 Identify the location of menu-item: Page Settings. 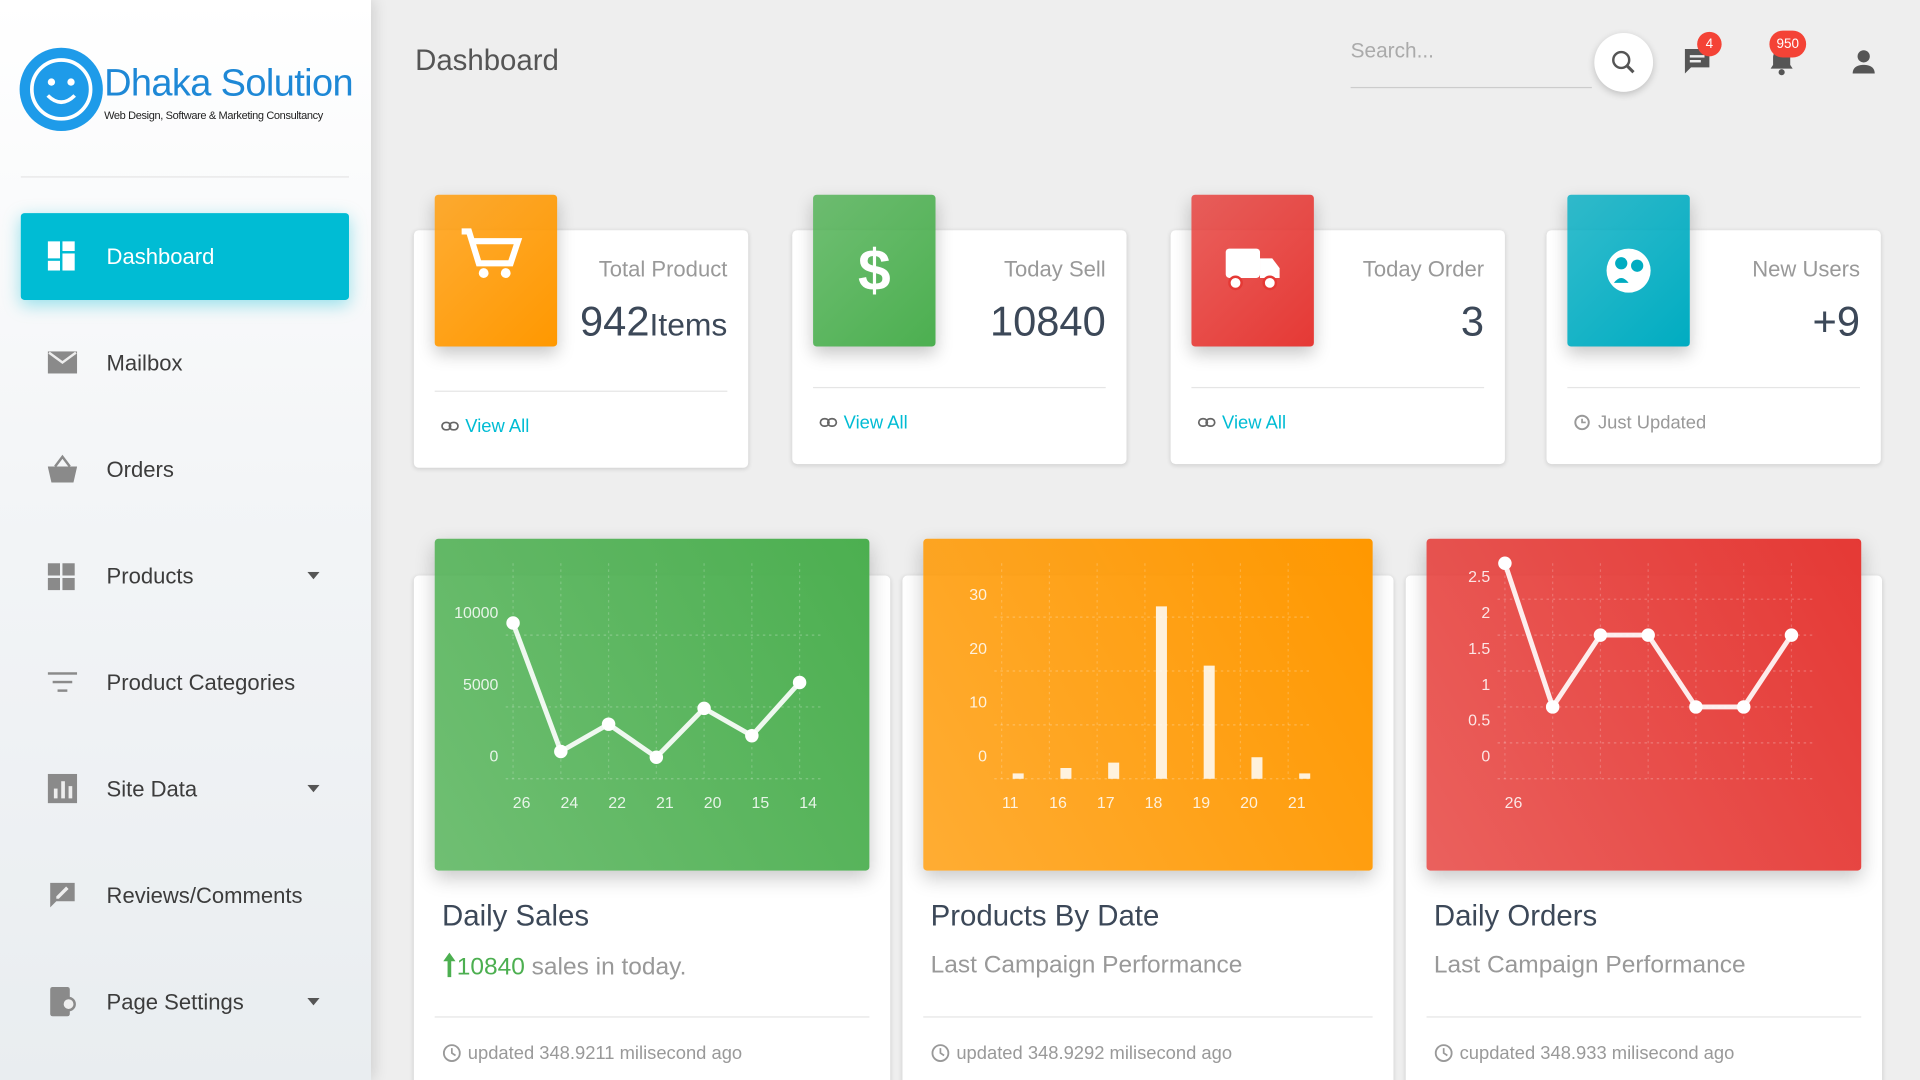
(185, 1002).